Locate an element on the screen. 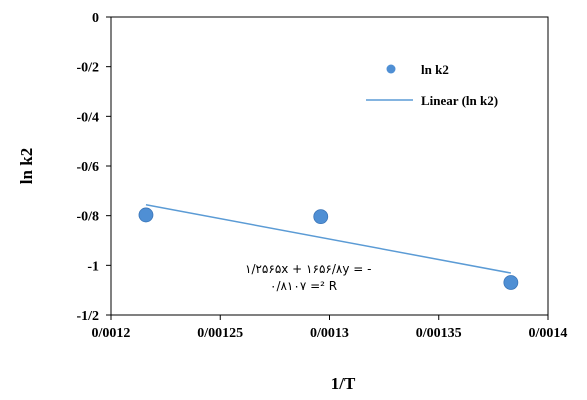 The image size is (587, 400). y-tick-label: -0/8 is located at coordinates (87, 217).